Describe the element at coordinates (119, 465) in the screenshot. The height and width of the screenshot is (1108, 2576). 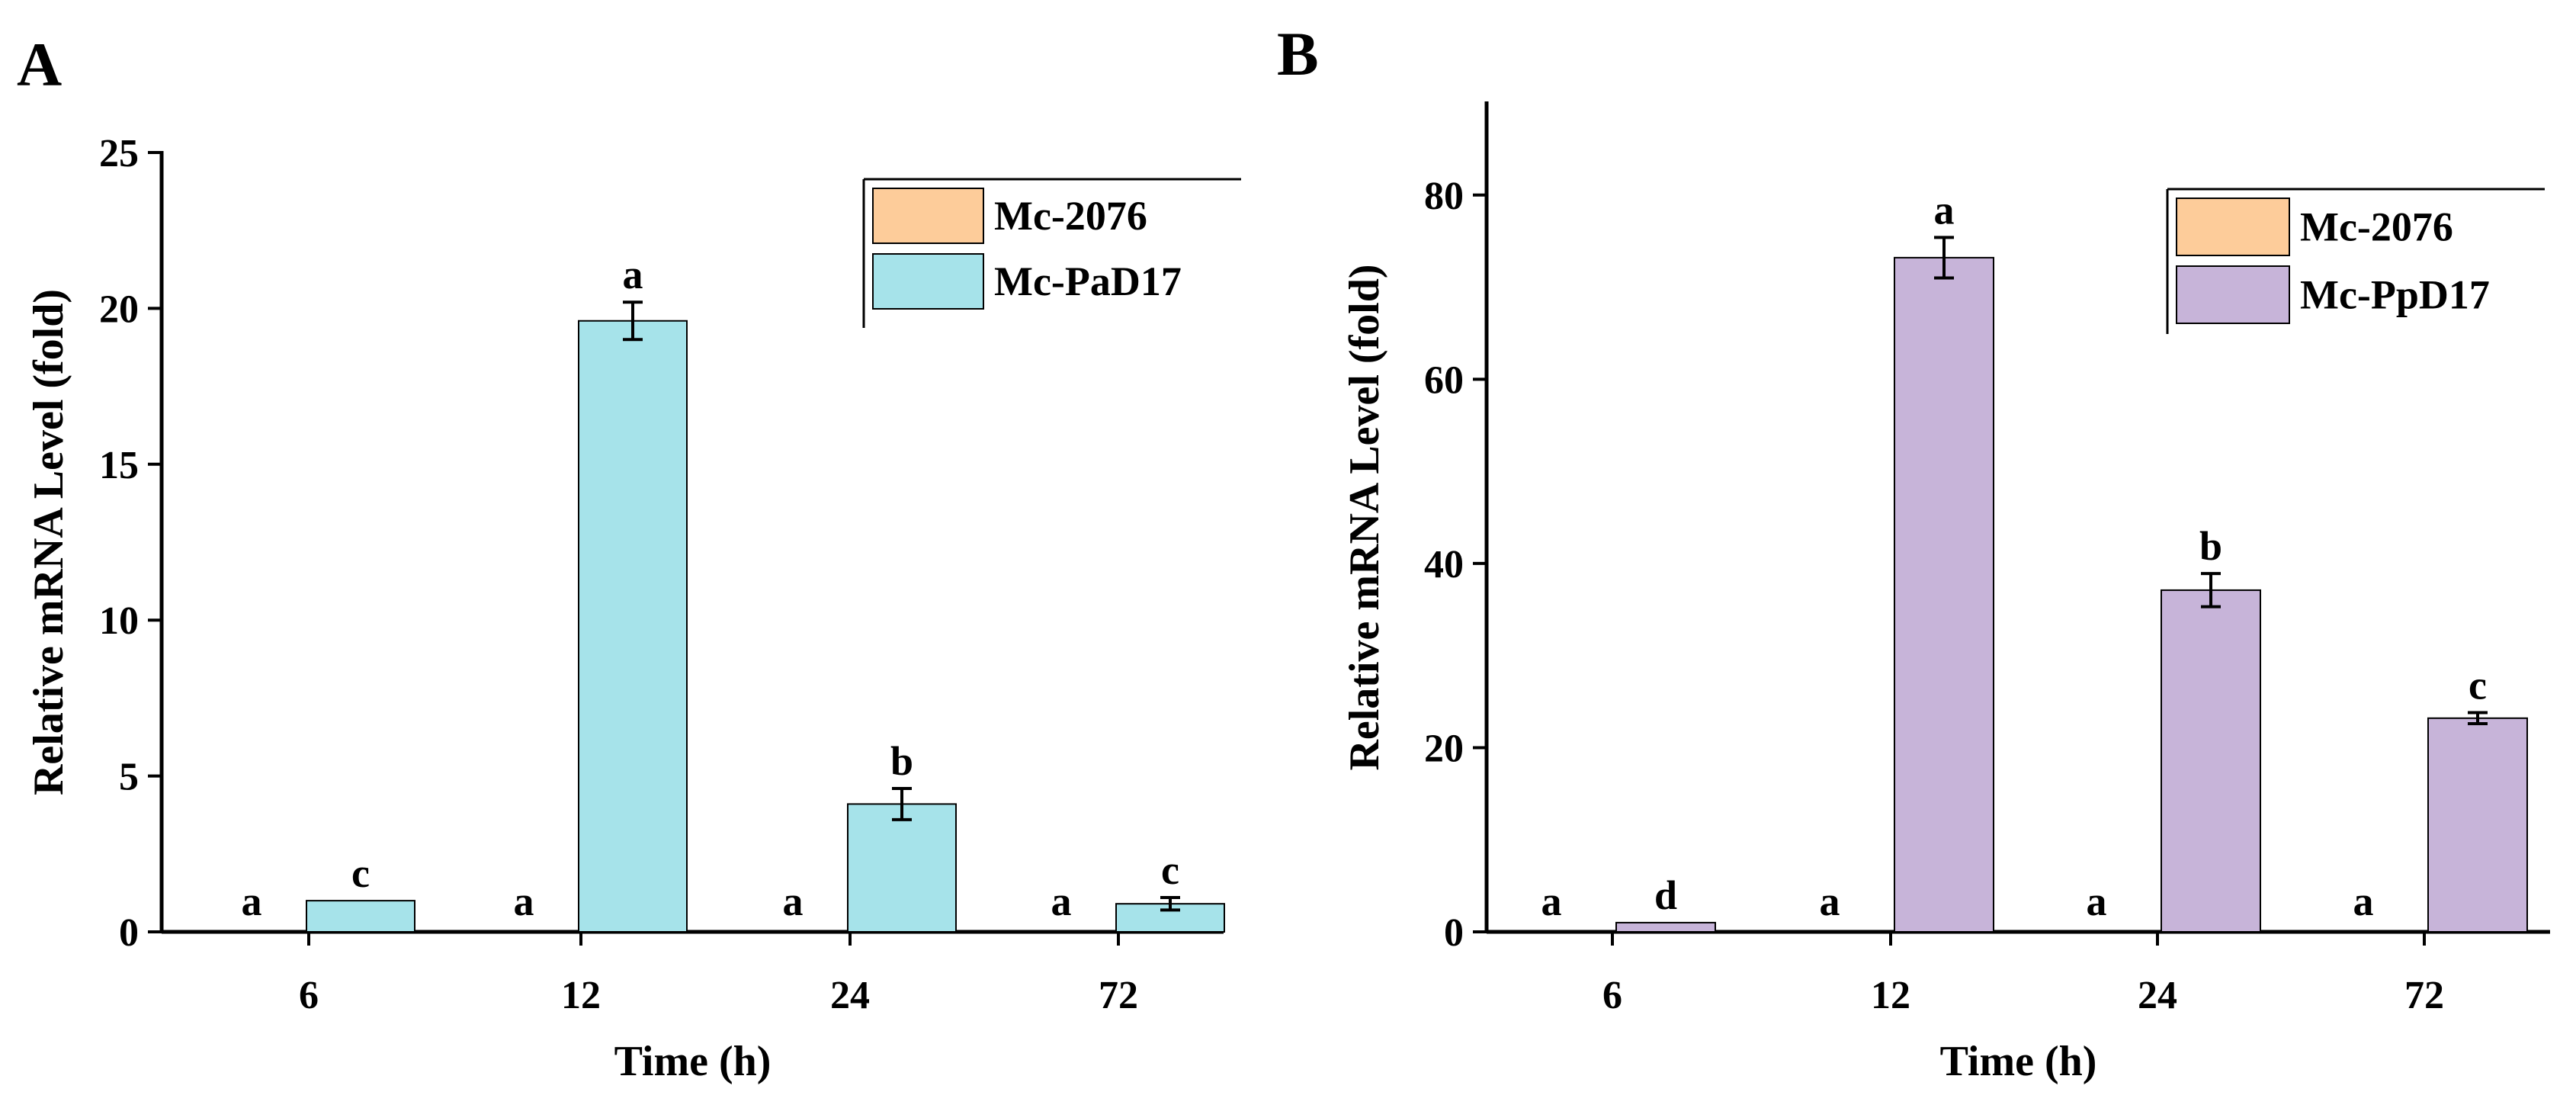
I see `y-tick-label: 15` at that location.